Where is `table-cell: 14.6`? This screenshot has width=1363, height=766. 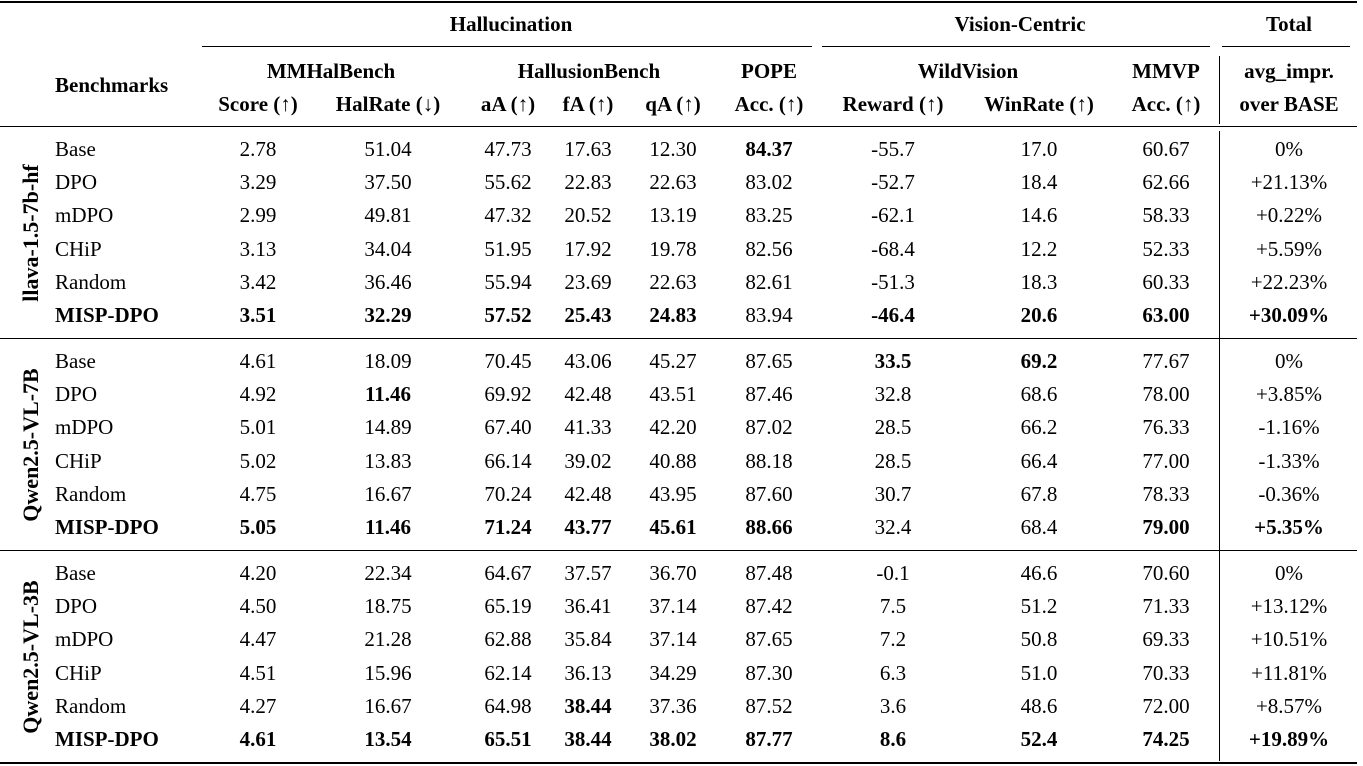 table-cell: 14.6 is located at coordinates (1039, 215).